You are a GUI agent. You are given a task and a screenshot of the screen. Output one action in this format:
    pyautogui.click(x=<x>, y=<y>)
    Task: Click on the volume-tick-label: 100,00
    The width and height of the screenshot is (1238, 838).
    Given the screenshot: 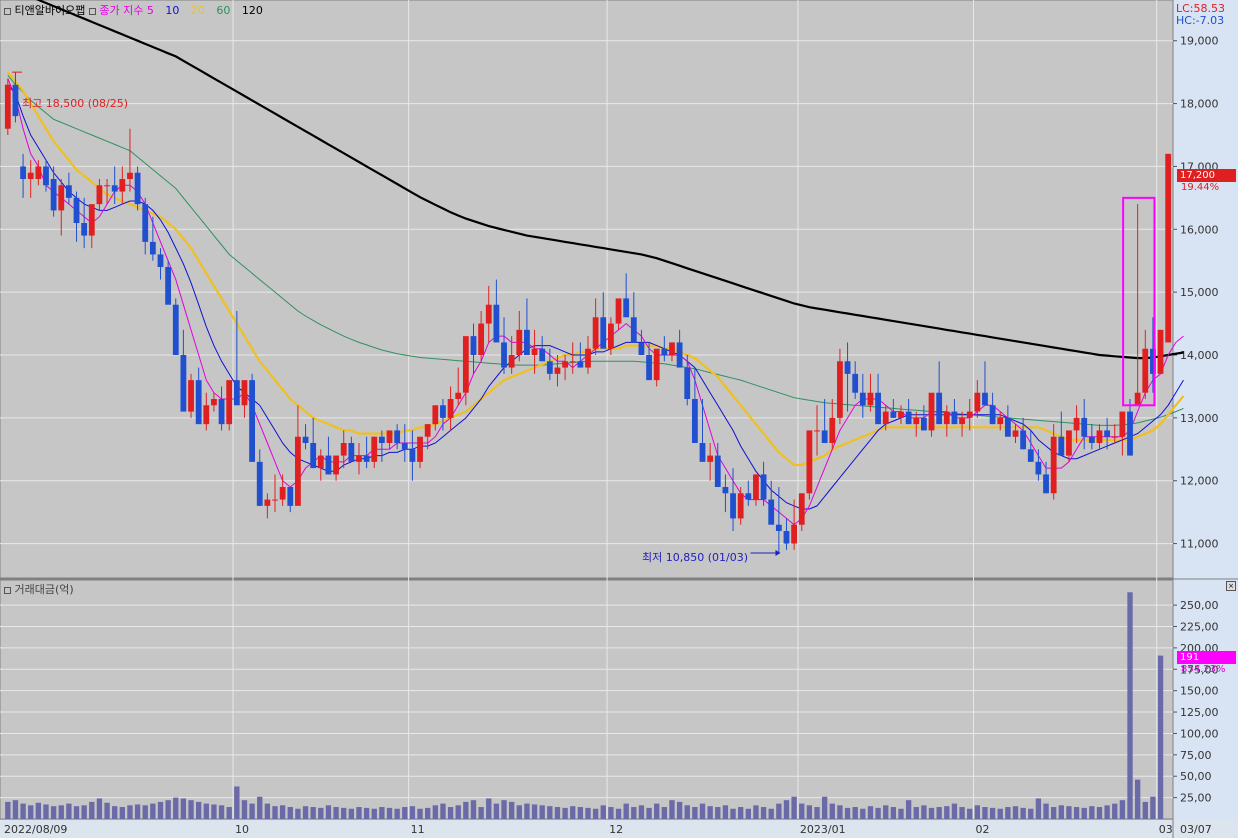 What is the action you would take?
    pyautogui.click(x=1199, y=733)
    